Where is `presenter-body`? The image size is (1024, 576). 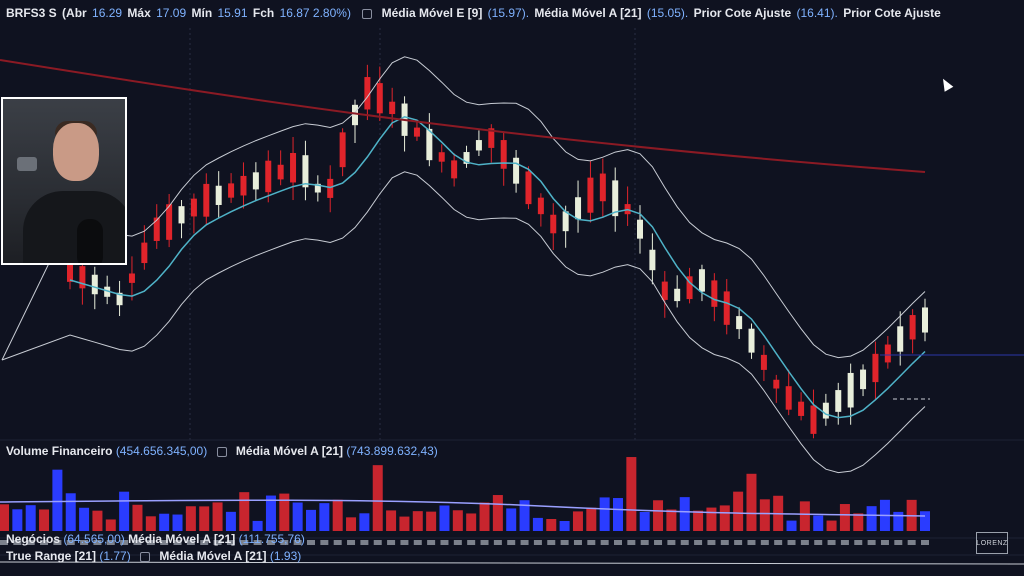
presenter-body is located at coordinates (74, 227).